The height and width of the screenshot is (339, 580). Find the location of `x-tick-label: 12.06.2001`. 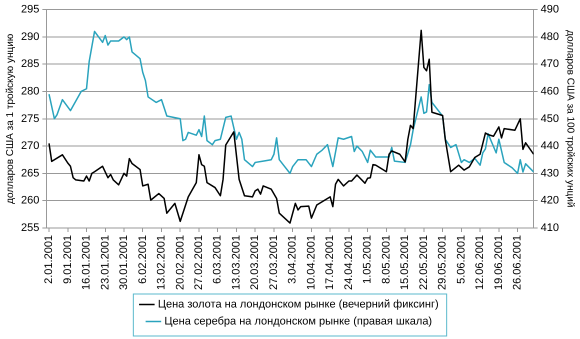

x-tick-label: 12.06.2001 is located at coordinates (480, 262).